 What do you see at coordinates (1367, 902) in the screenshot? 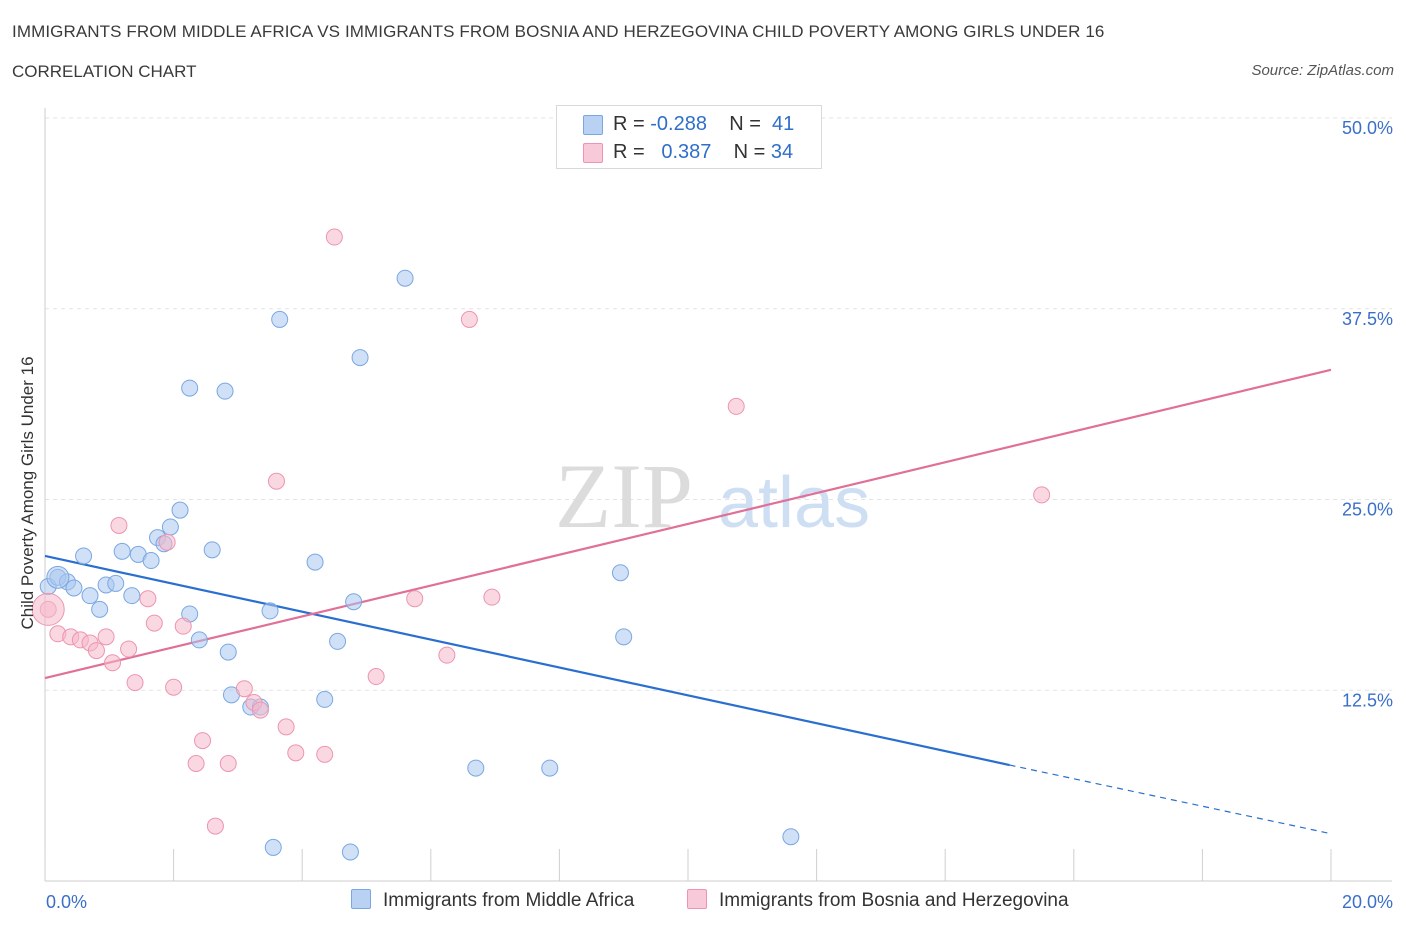
I see `x-tick-label: 20.0%` at bounding box center [1367, 902].